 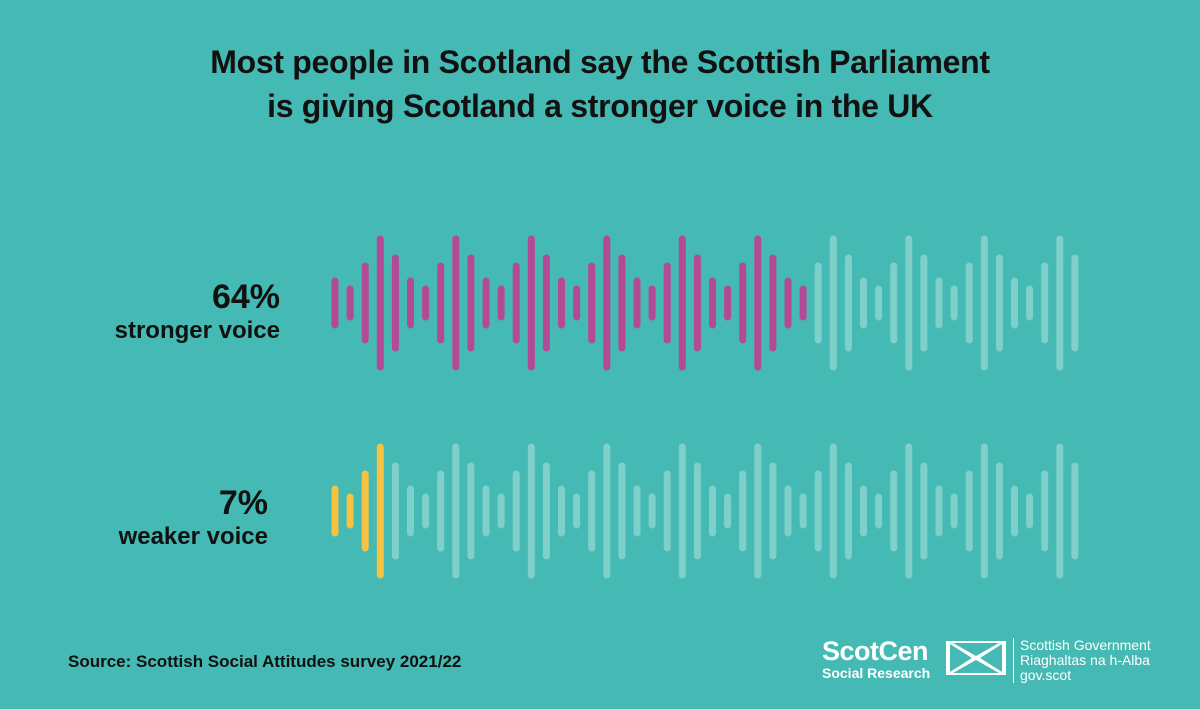 I want to click on gov-logo-line-2: Riaghaltas na h-Alba, so click(x=1085, y=660).